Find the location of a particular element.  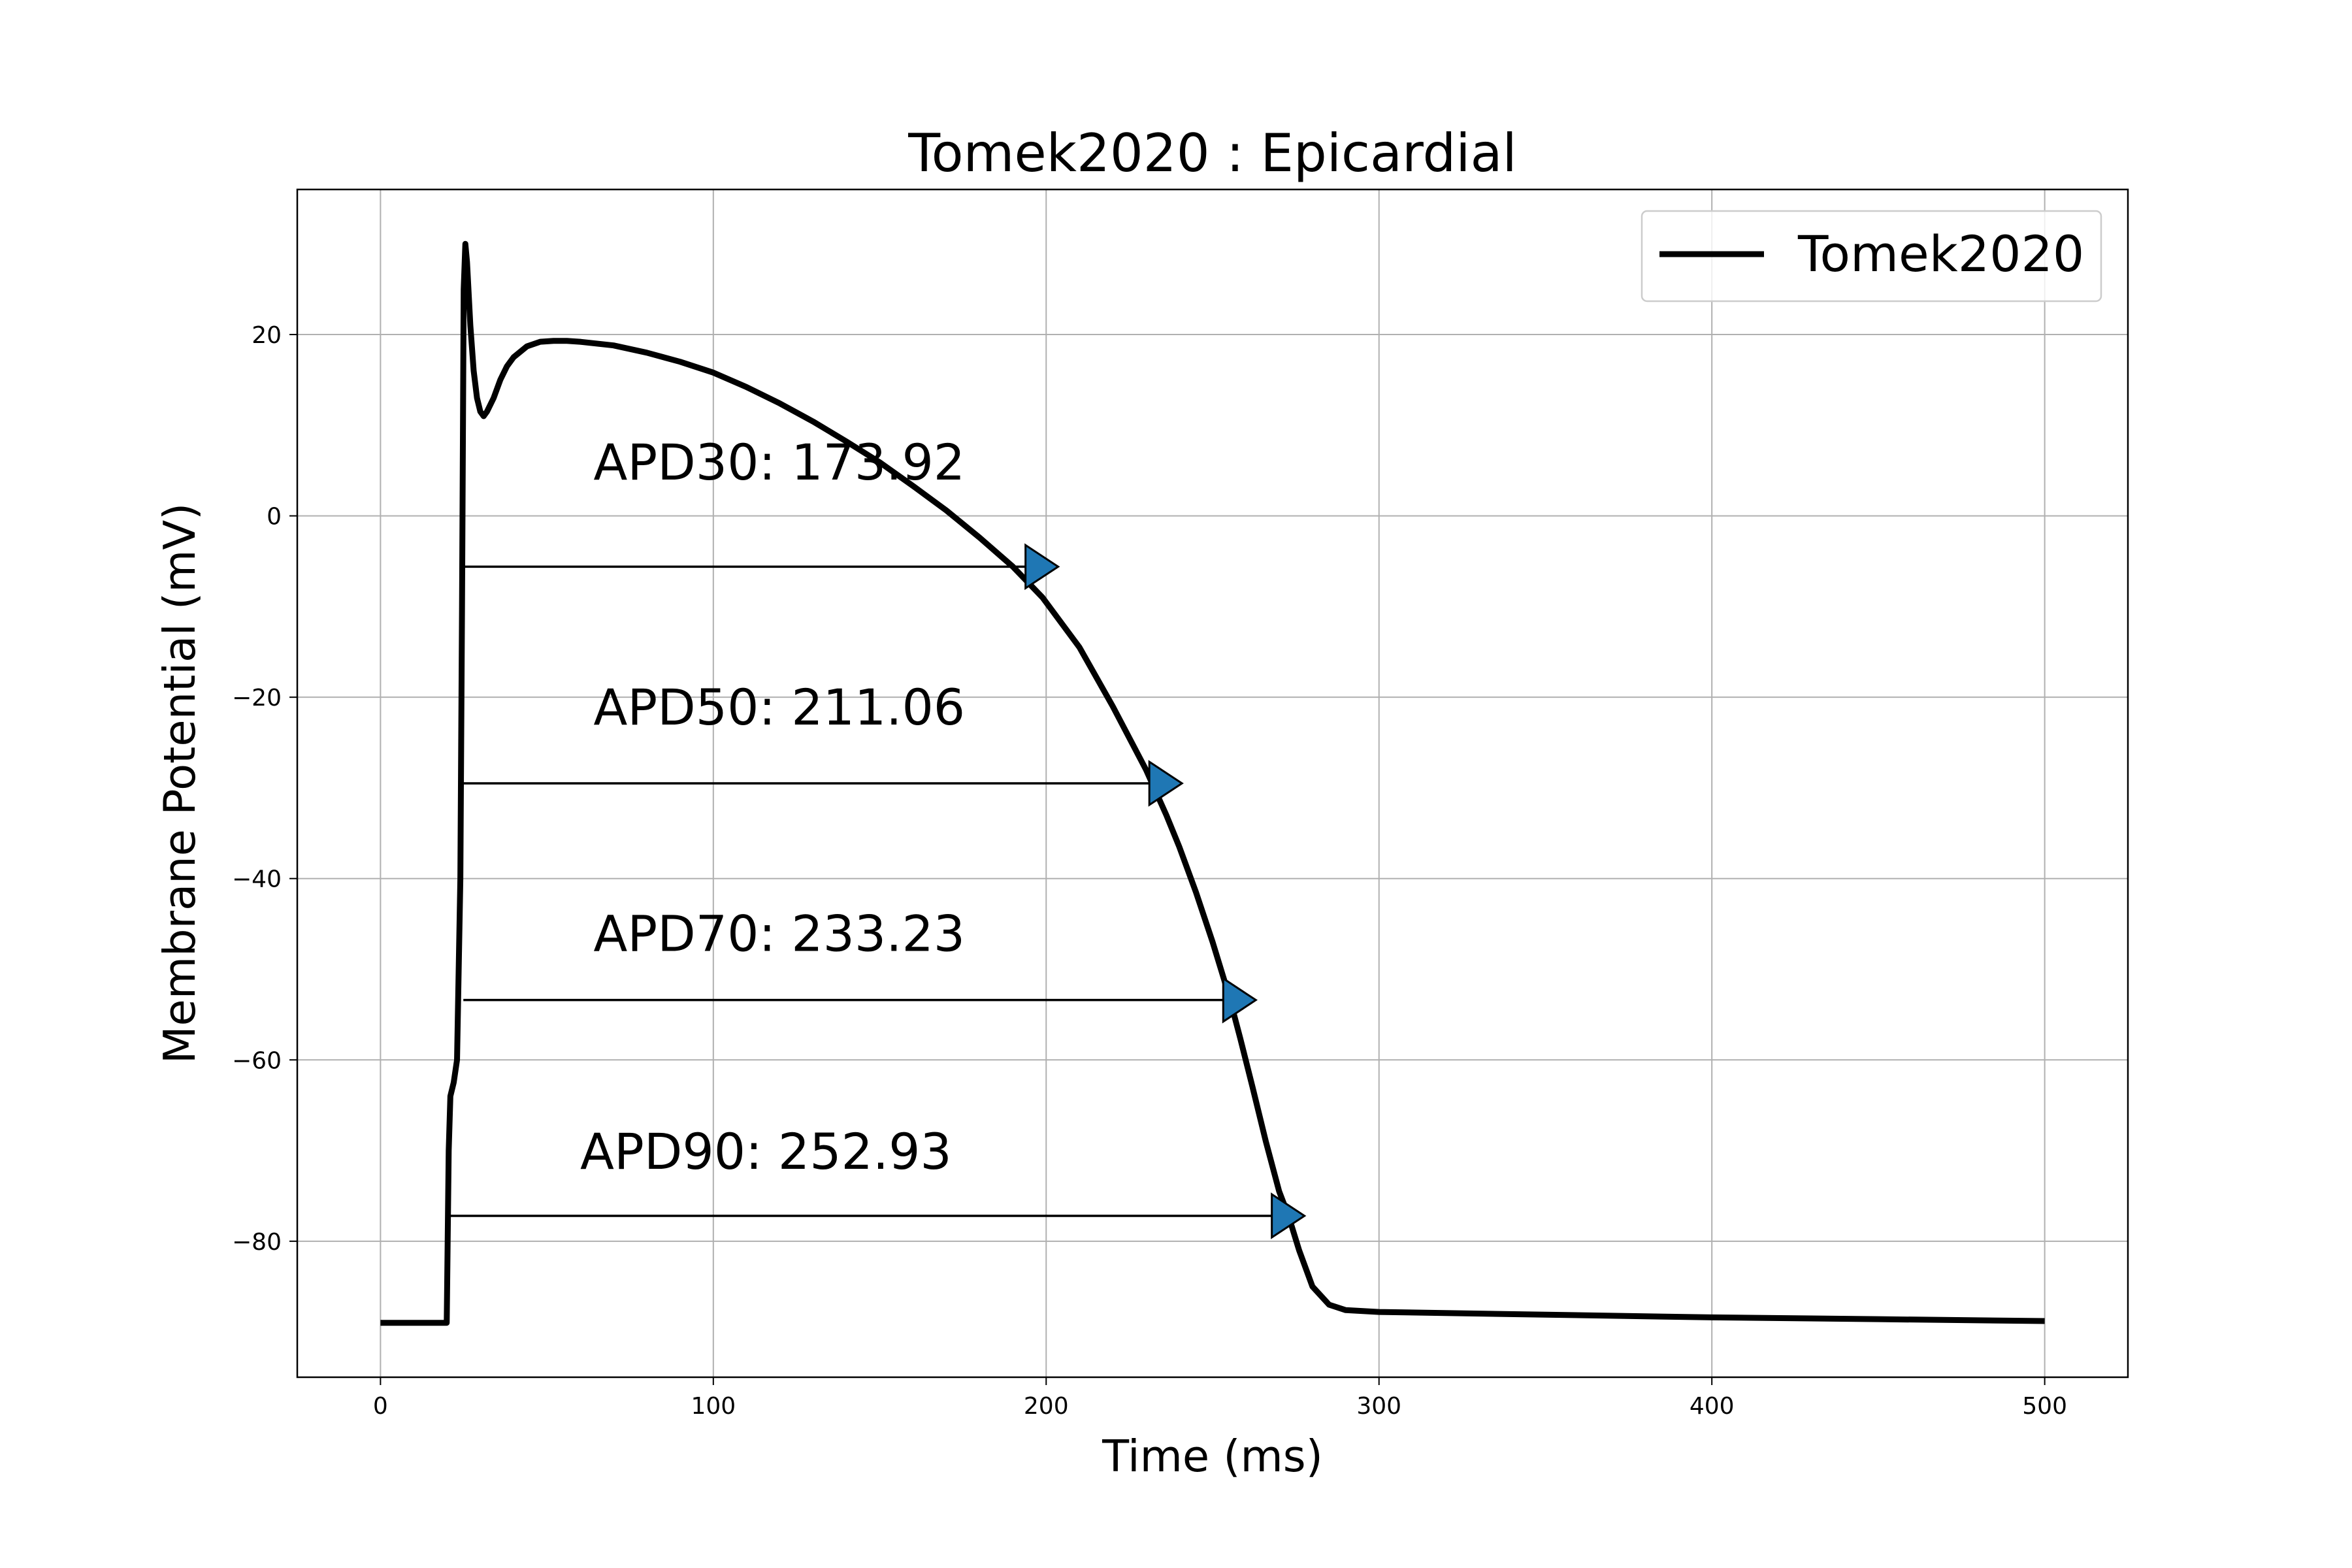

y-tick-label: −60 is located at coordinates (257, 1060).